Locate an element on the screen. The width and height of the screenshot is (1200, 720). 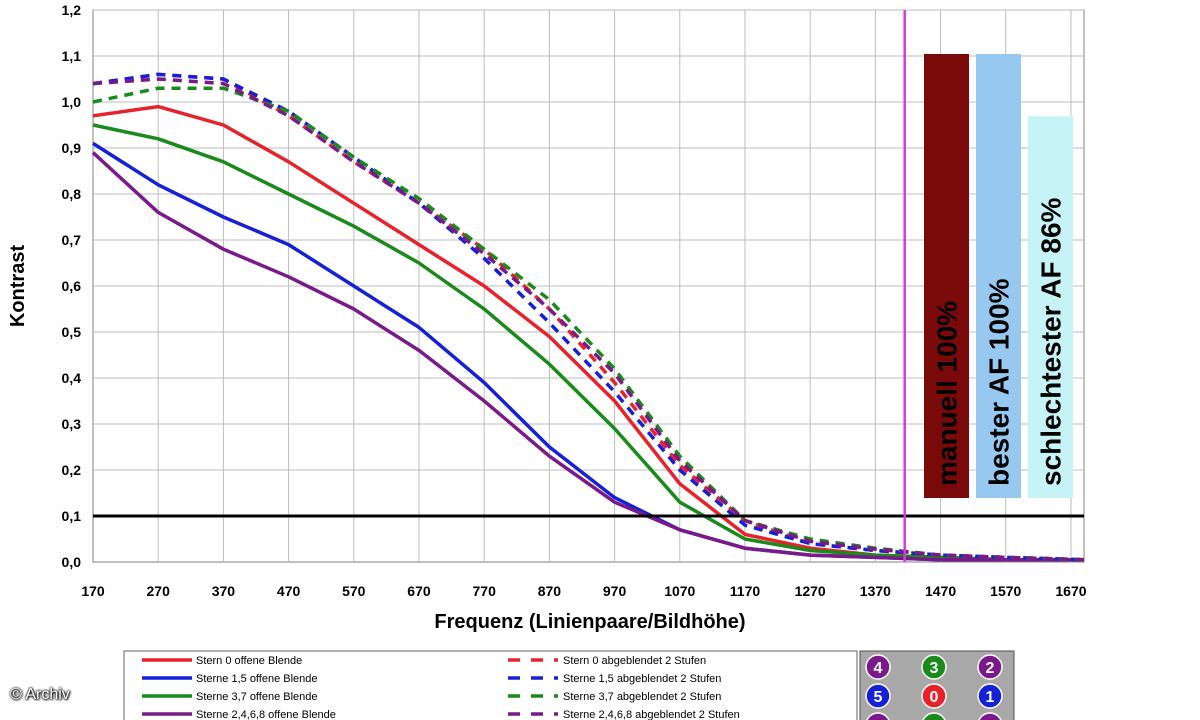
y-tick-label: 0,0 is located at coordinates (72, 562).